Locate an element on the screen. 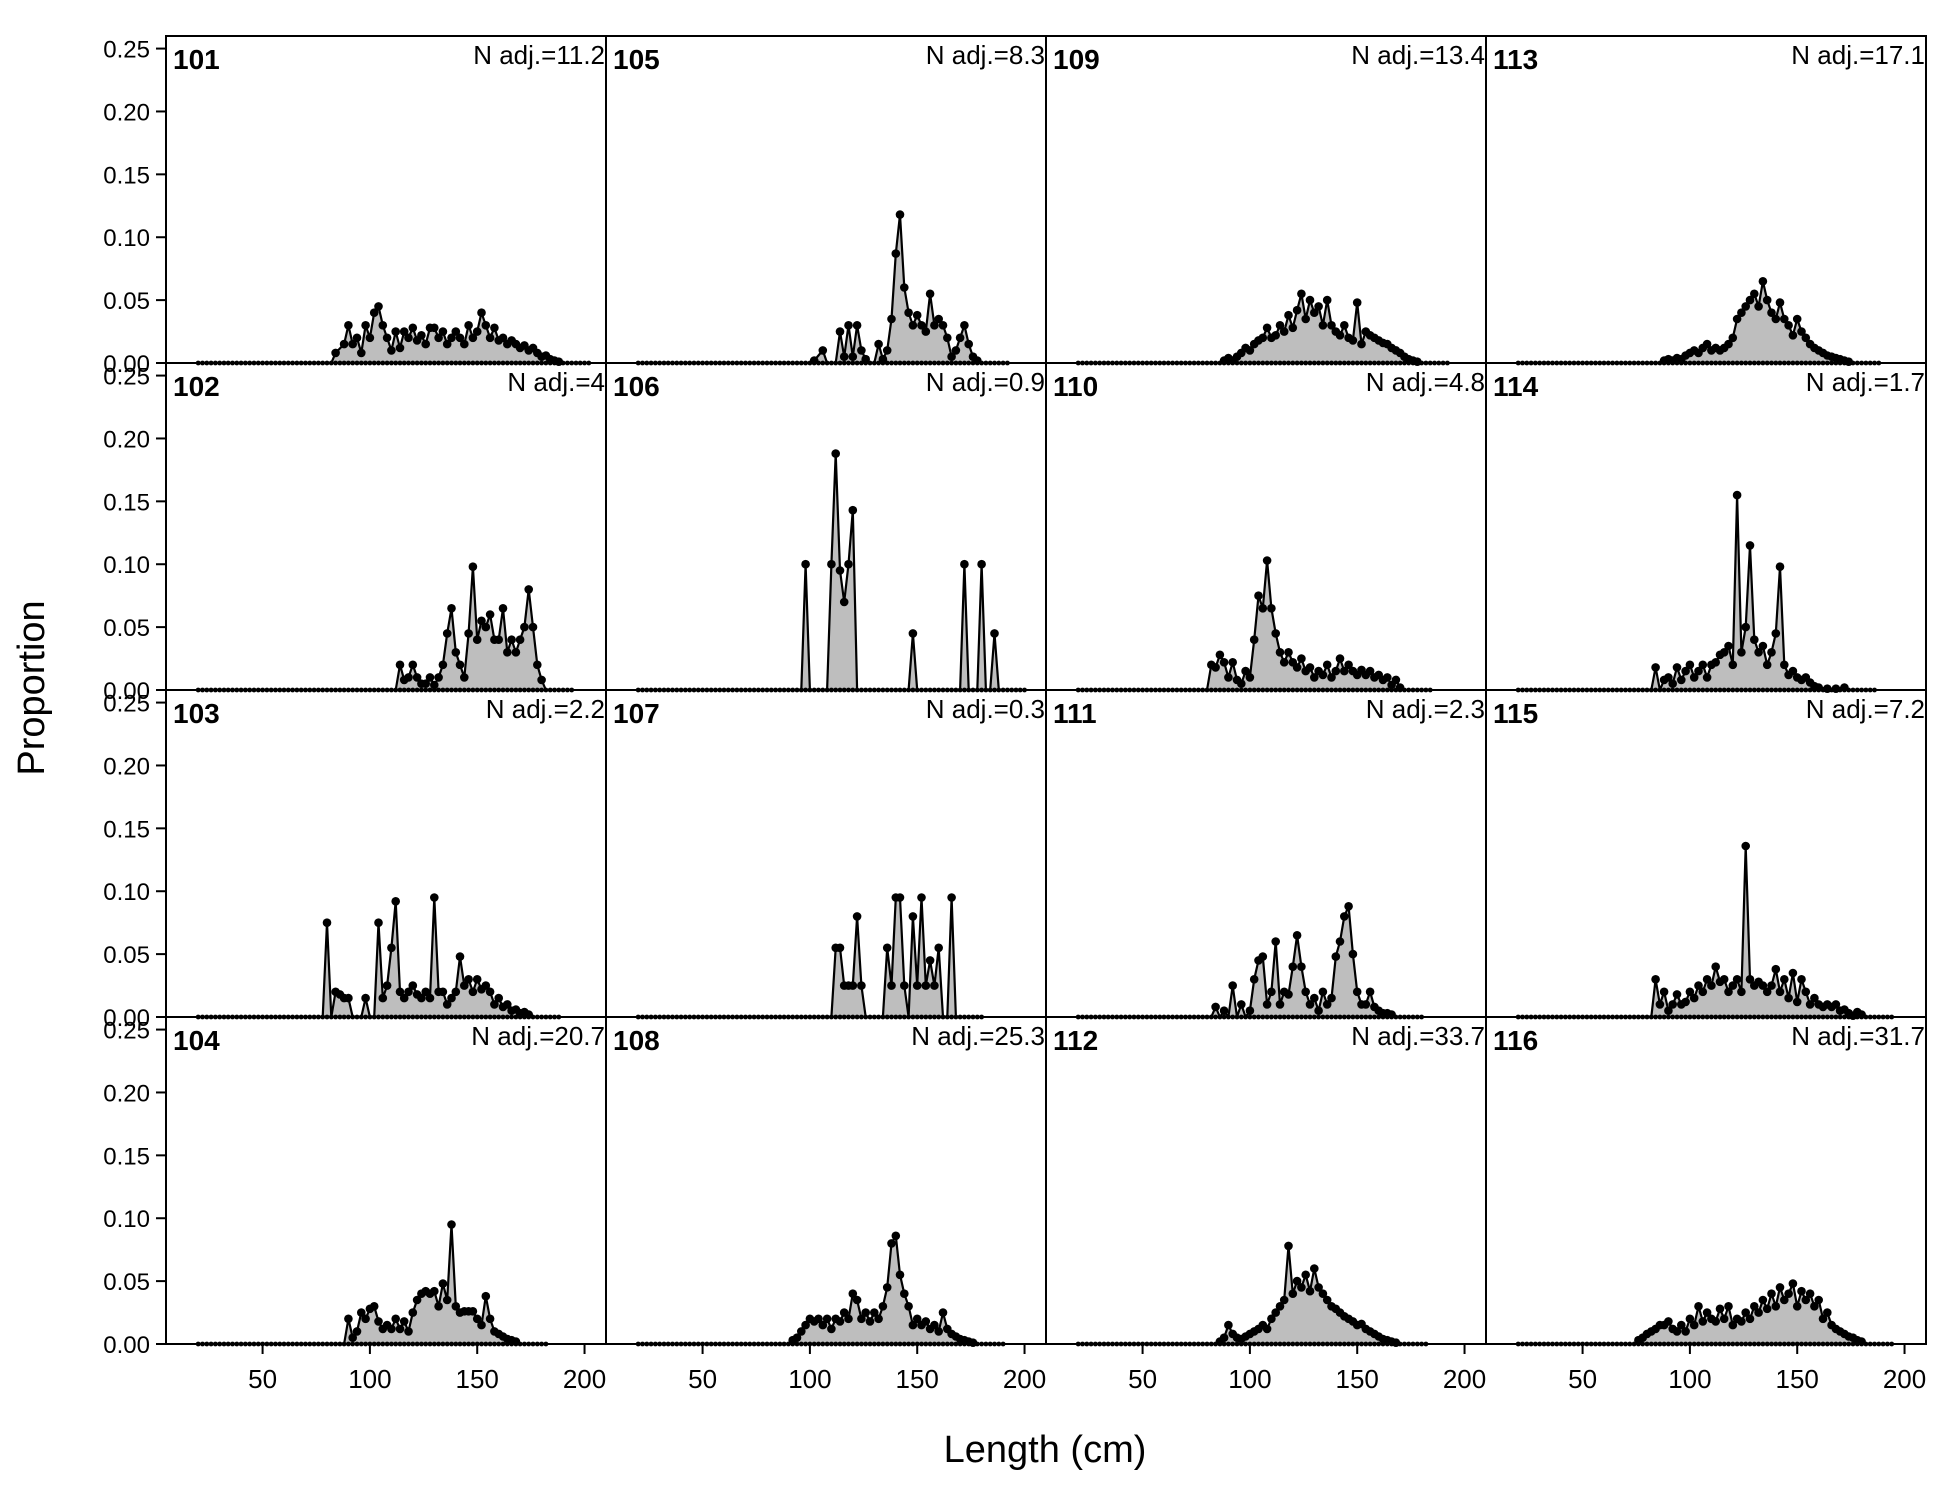  panel-annotation: N adj.=11.2 is located at coordinates (539, 55).